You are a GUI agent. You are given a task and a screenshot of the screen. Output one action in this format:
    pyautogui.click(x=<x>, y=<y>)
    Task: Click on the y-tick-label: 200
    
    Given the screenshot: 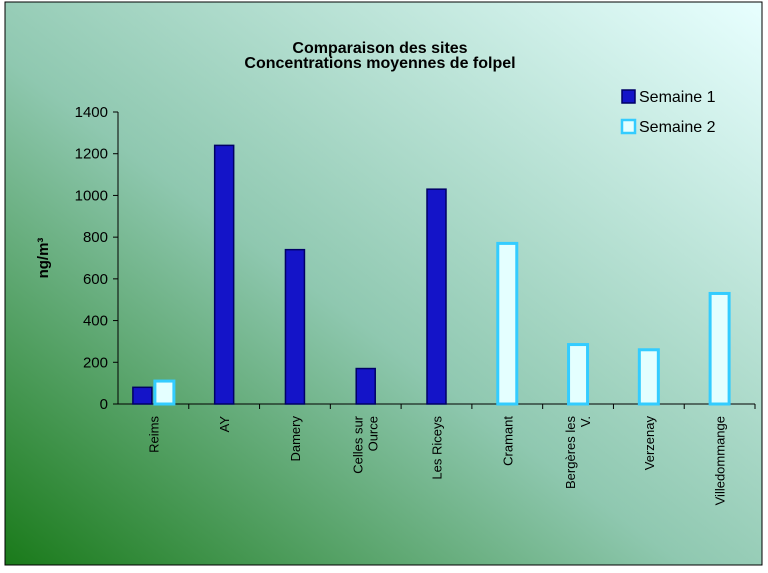 What is the action you would take?
    pyautogui.click(x=95, y=362)
    